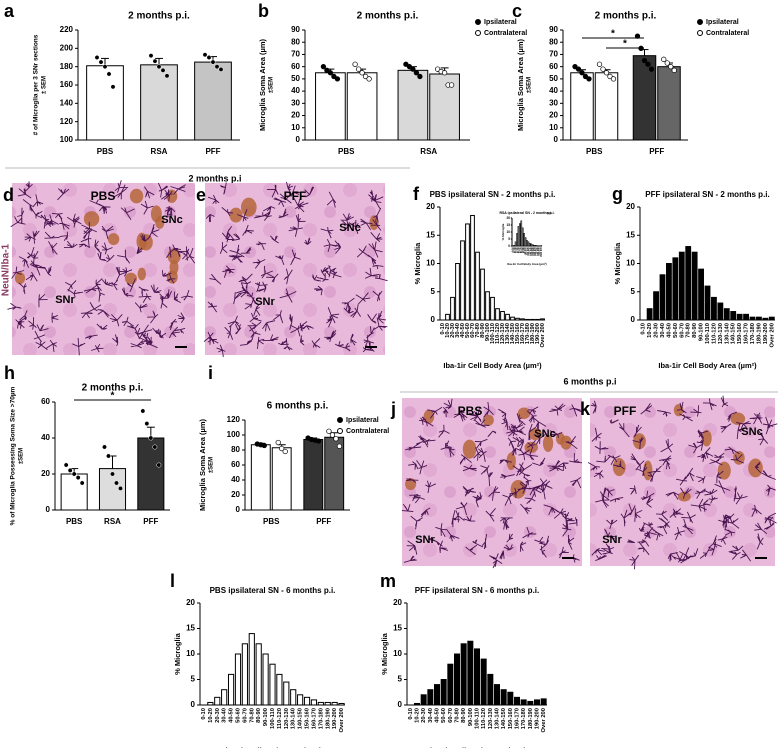  Describe the element at coordinates (492, 483) in the screenshot. I see `microglia` at that location.